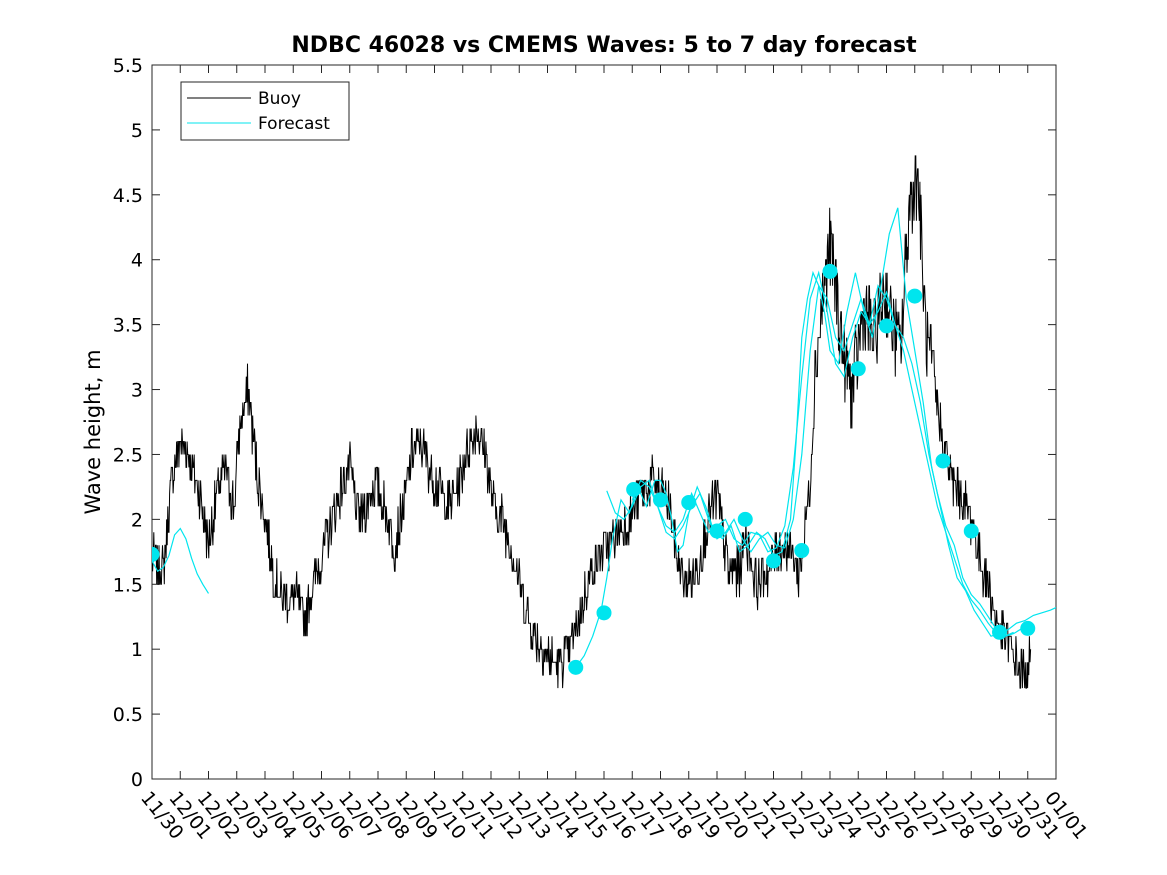  Describe the element at coordinates (137, 650) in the screenshot. I see `y-tick-label: 1` at that location.